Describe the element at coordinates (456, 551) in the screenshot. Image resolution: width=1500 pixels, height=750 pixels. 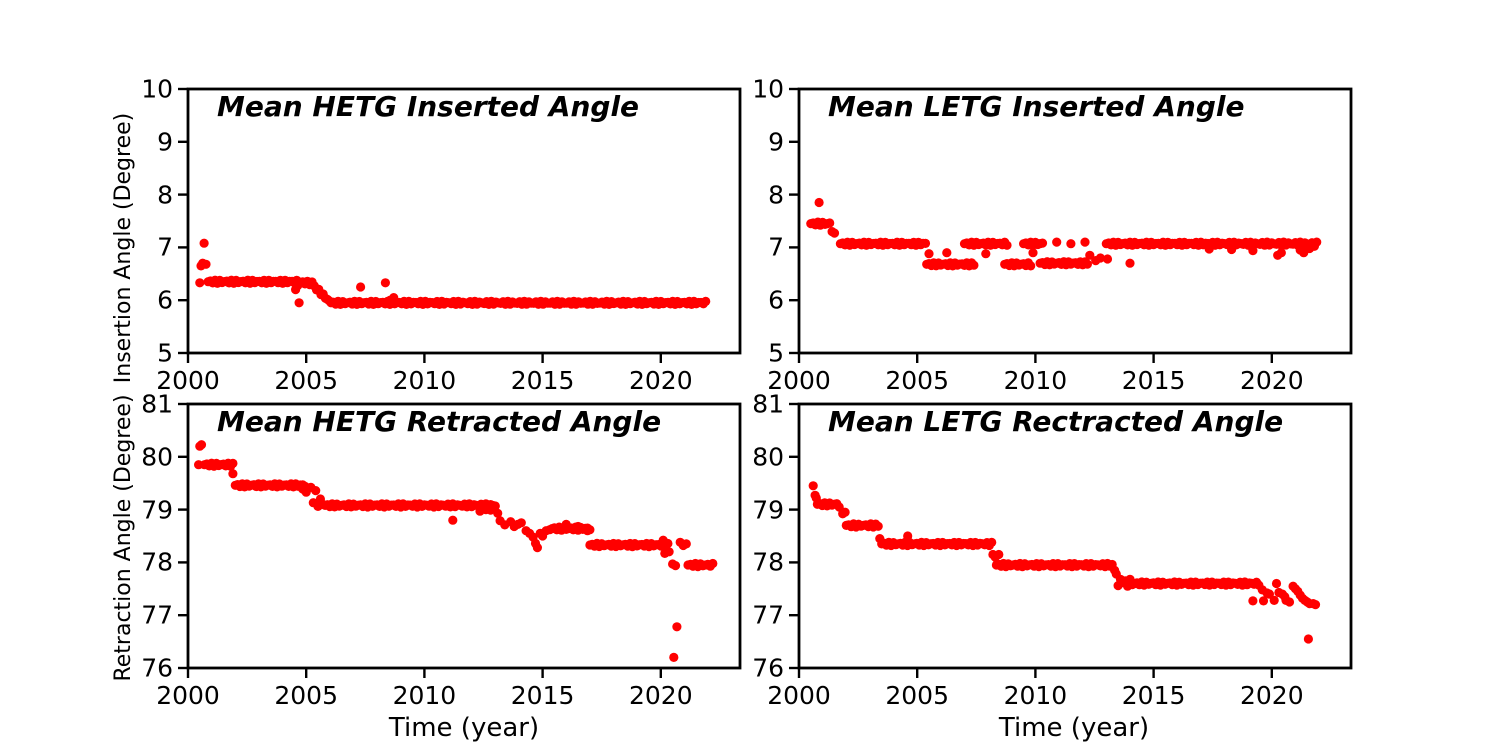
I see `hetg-retracted-points` at that location.